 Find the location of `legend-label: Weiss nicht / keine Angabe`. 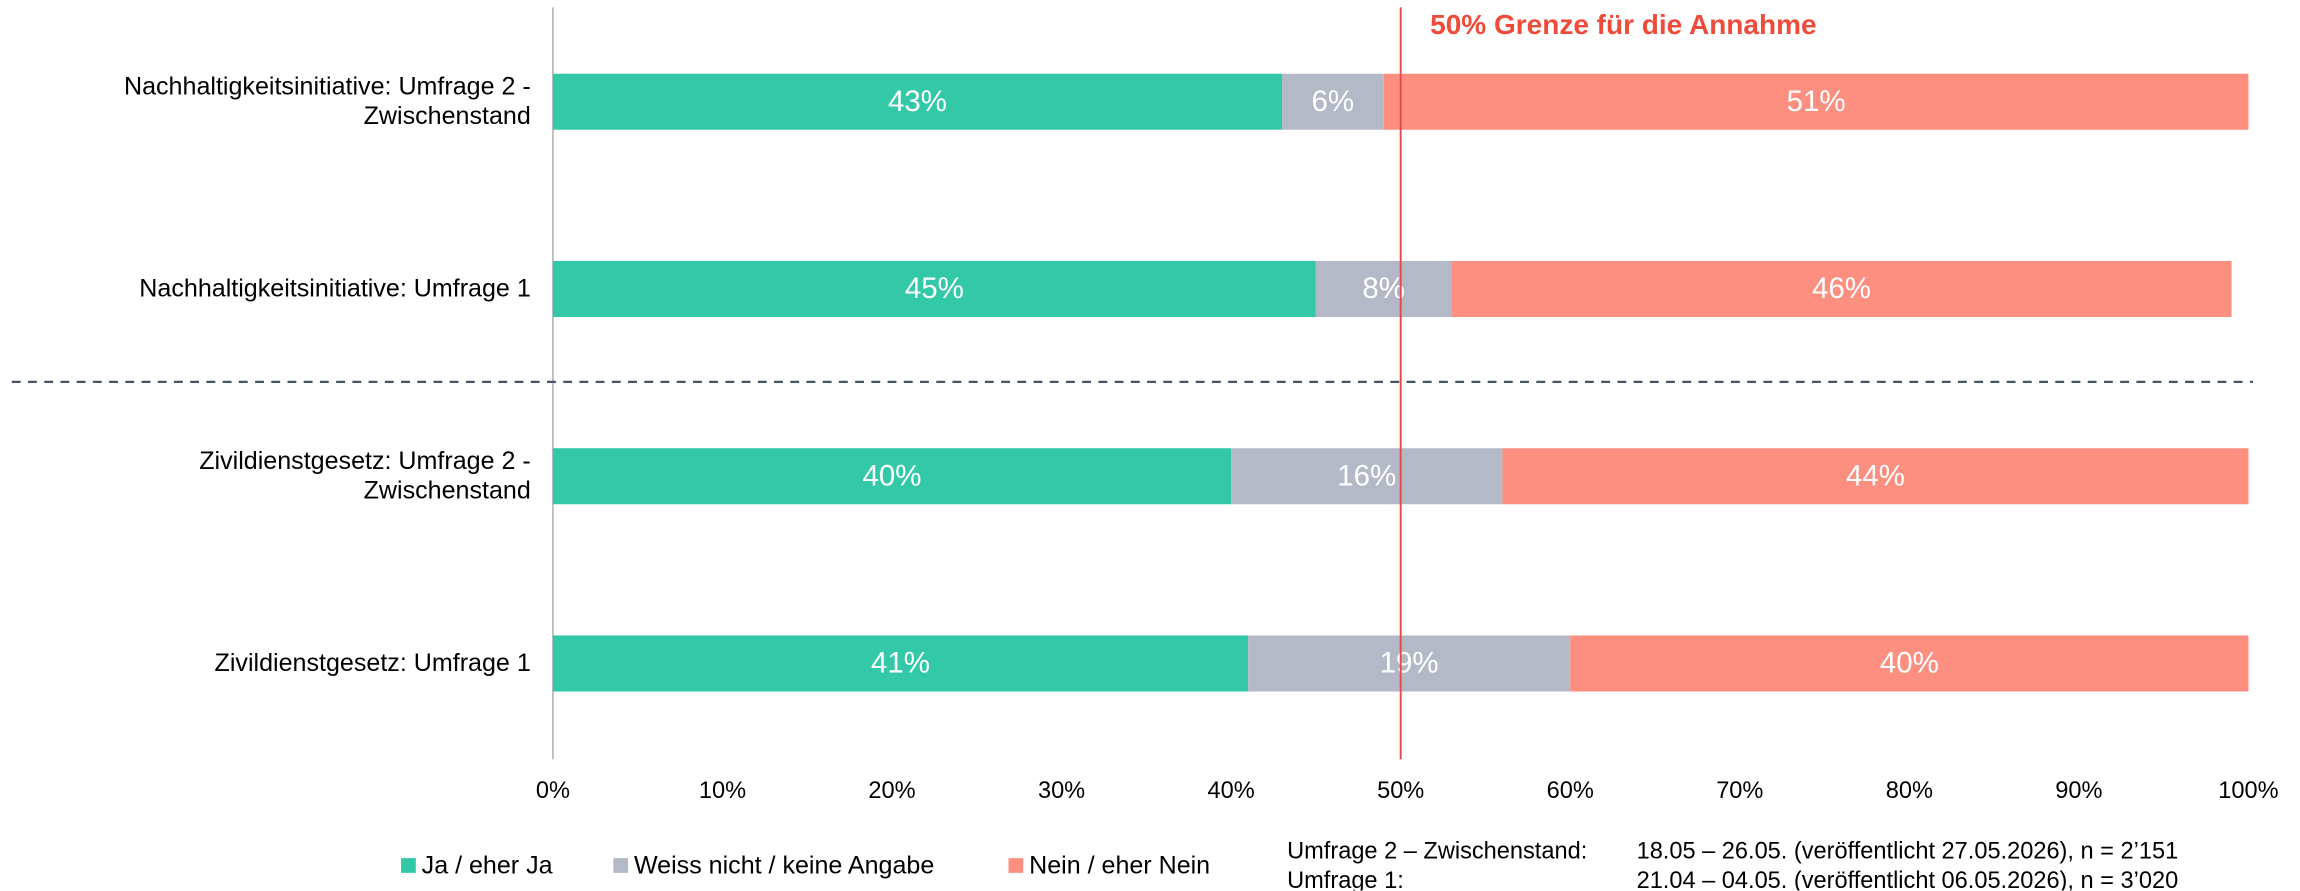

legend-label: Weiss nicht / keine Angabe is located at coordinates (784, 866).